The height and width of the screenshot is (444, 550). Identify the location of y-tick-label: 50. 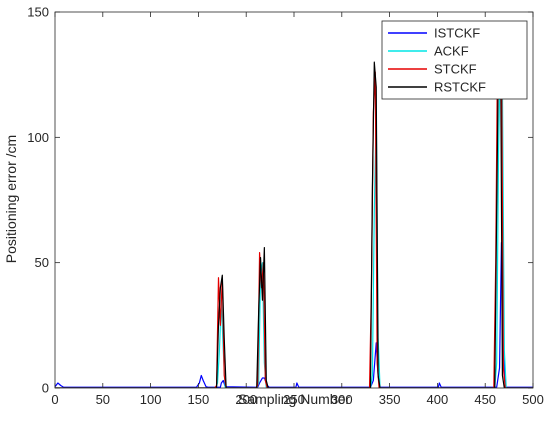
(42, 262).